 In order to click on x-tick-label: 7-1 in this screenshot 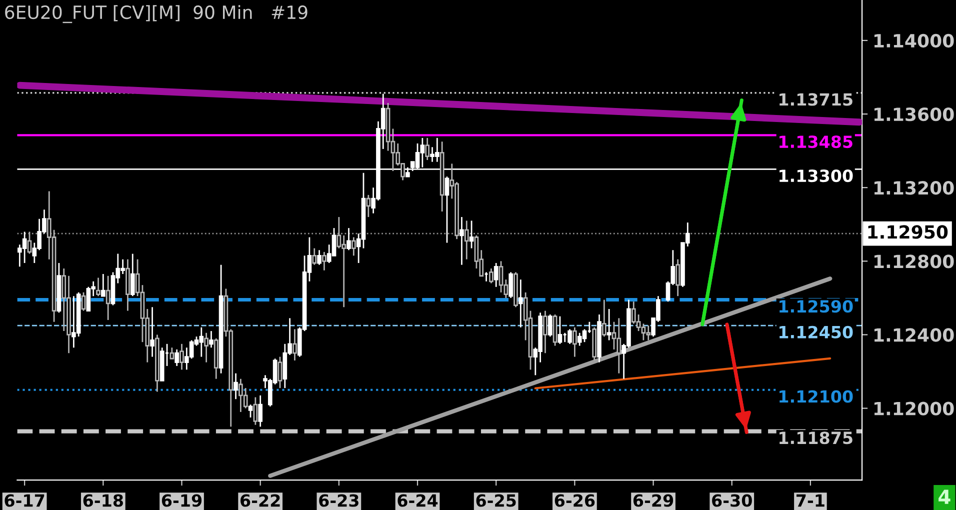, I will do `click(810, 500)`.